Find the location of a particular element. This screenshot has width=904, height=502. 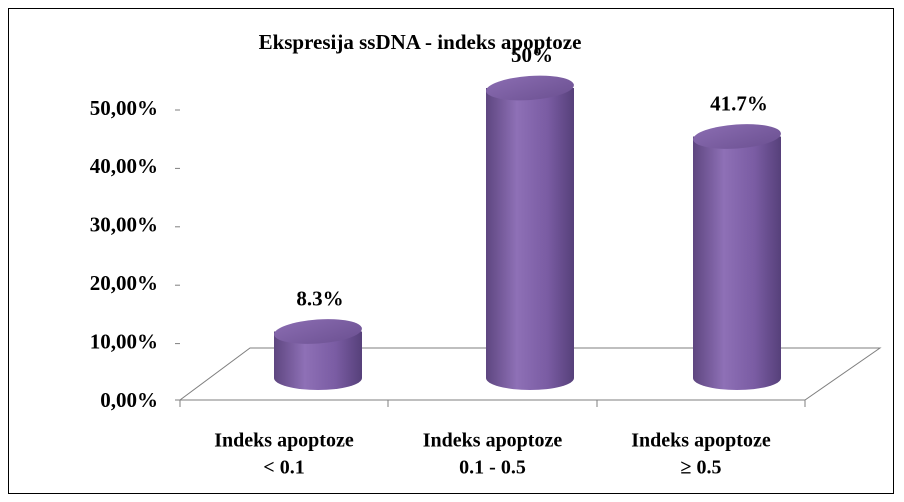

y-tick-label: 30,00% is located at coordinates (124, 225).